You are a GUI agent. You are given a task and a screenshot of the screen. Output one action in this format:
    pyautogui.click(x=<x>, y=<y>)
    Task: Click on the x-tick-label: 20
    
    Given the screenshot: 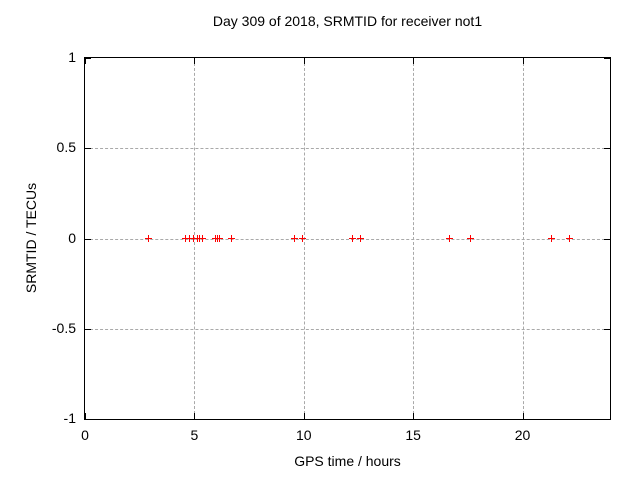 What is the action you would take?
    pyautogui.click(x=522, y=435)
    